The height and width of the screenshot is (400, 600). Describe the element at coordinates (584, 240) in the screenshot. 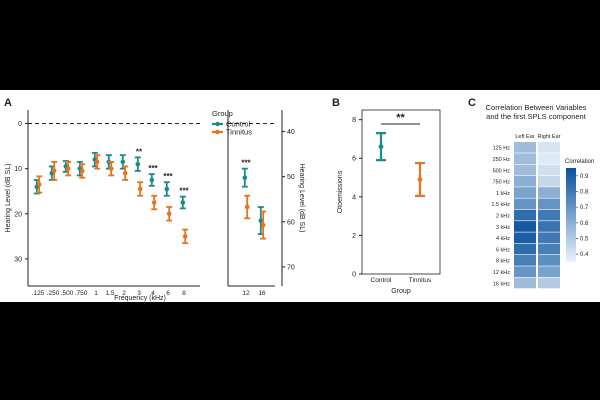

I see `colorbar-tick-label: 0.5` at that location.